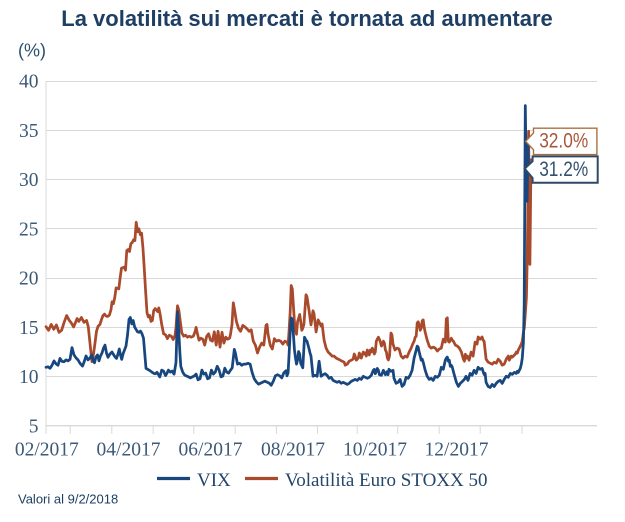  What do you see at coordinates (29, 229) in the screenshot?
I see `svg-text: 25` at bounding box center [29, 229].